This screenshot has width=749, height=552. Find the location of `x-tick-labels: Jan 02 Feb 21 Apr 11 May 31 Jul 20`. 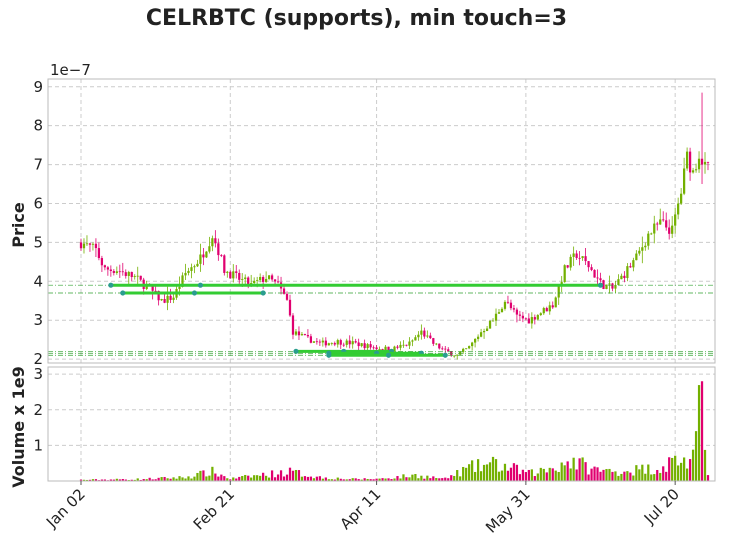

x-tick-labels: Jan 02 Feb 21 Apr 11 May 31 Jul 20 is located at coordinates (362, 509).